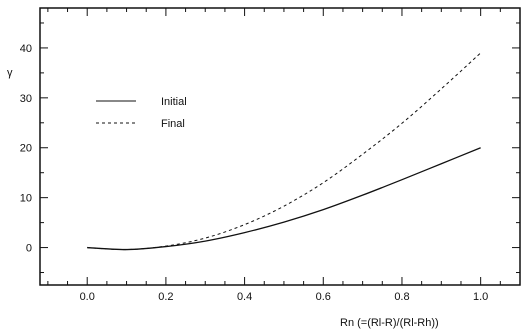 This screenshot has width=530, height=335. Describe the element at coordinates (323, 297) in the screenshot. I see `x-tick-label: 0.6` at that location.